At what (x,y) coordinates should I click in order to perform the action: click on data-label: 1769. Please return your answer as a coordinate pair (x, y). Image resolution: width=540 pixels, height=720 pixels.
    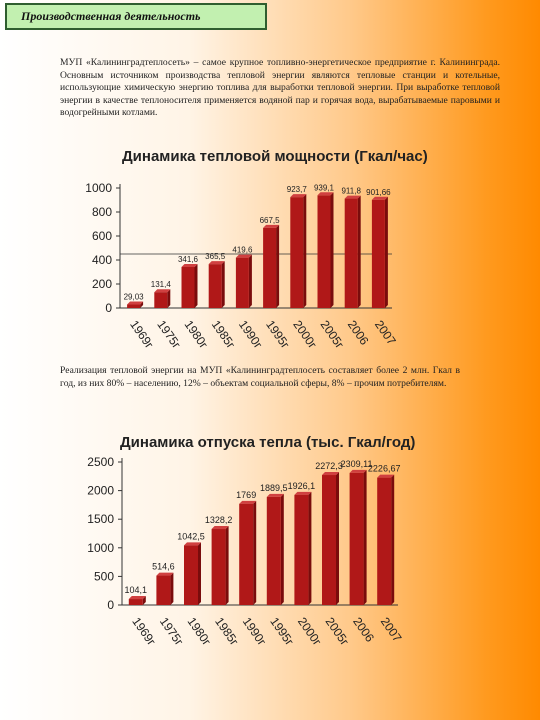
    Looking at the image, I should click on (246, 495).